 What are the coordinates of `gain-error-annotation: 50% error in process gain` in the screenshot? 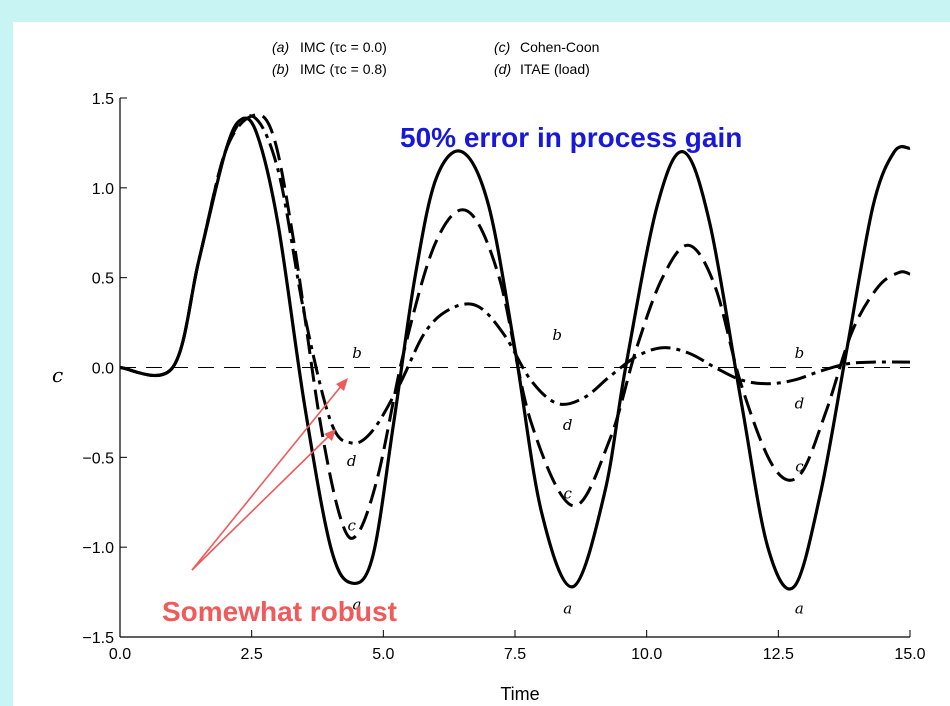 It's located at (571, 137).